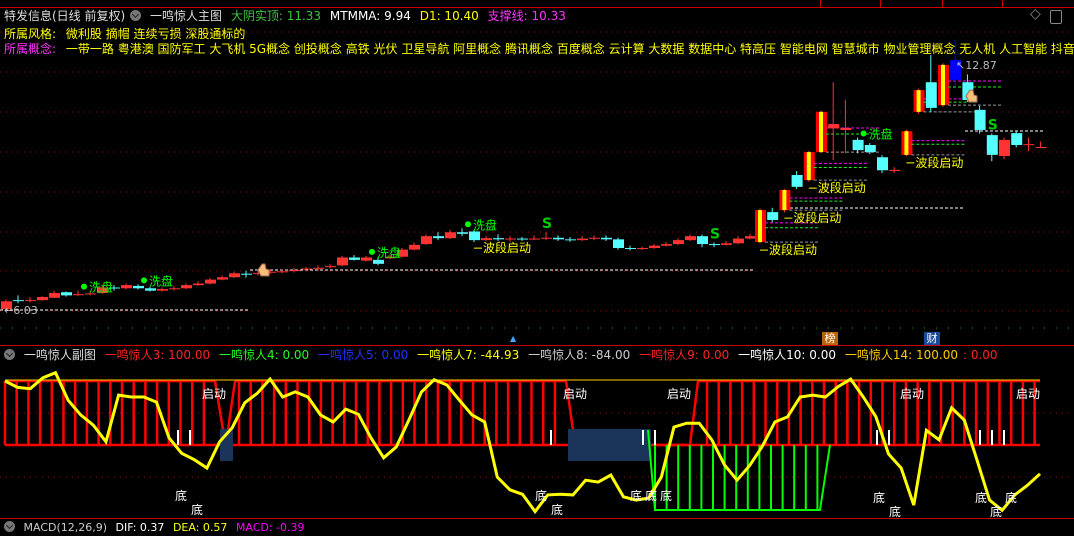 The width and height of the screenshot is (1074, 536). Describe the element at coordinates (370, 16) in the screenshot. I see `indicator-value: MTMMA: 9.94` at that location.